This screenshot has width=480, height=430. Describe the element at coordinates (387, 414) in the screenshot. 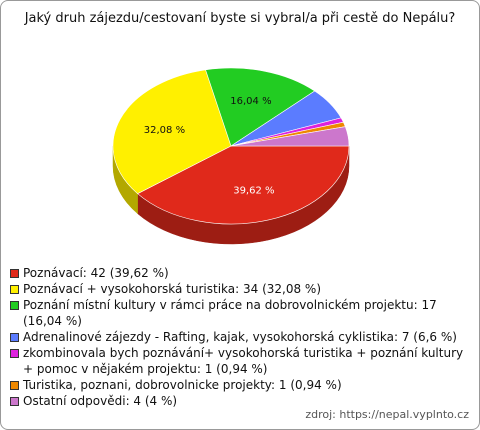

I see `source: zdroj: https://nepal.vyplnto.cz` at that location.